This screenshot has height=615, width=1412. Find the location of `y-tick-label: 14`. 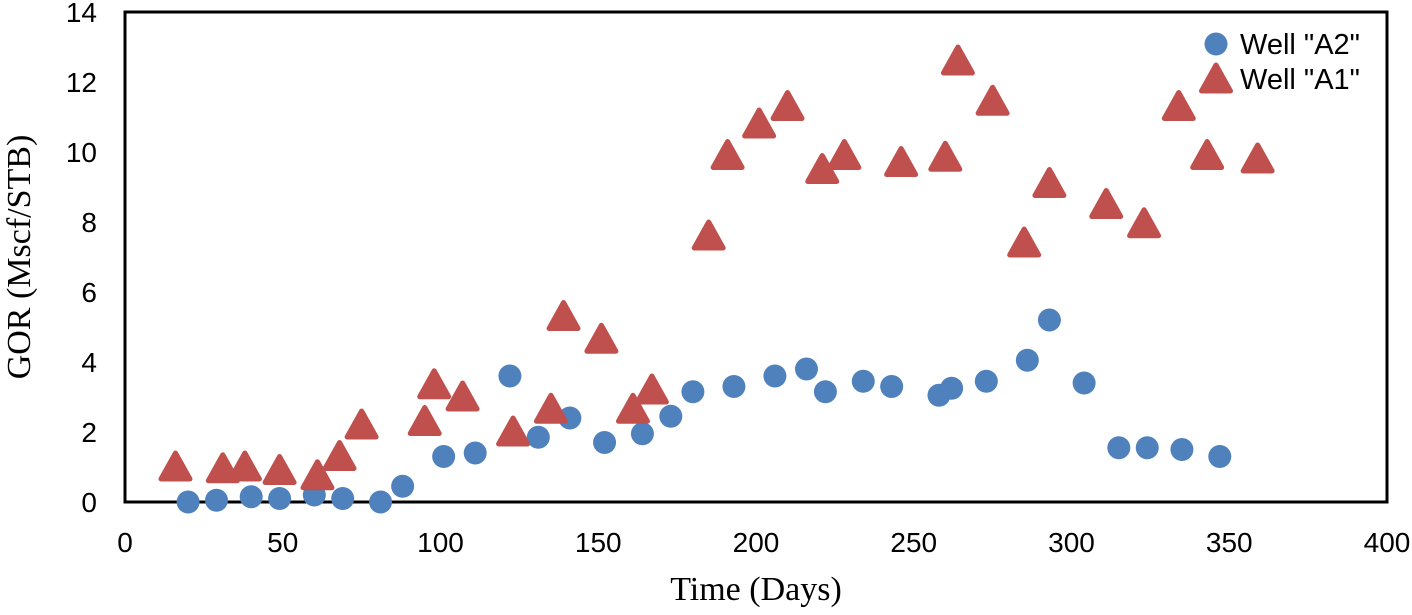

y-tick-label: 14 is located at coordinates (81, 14).